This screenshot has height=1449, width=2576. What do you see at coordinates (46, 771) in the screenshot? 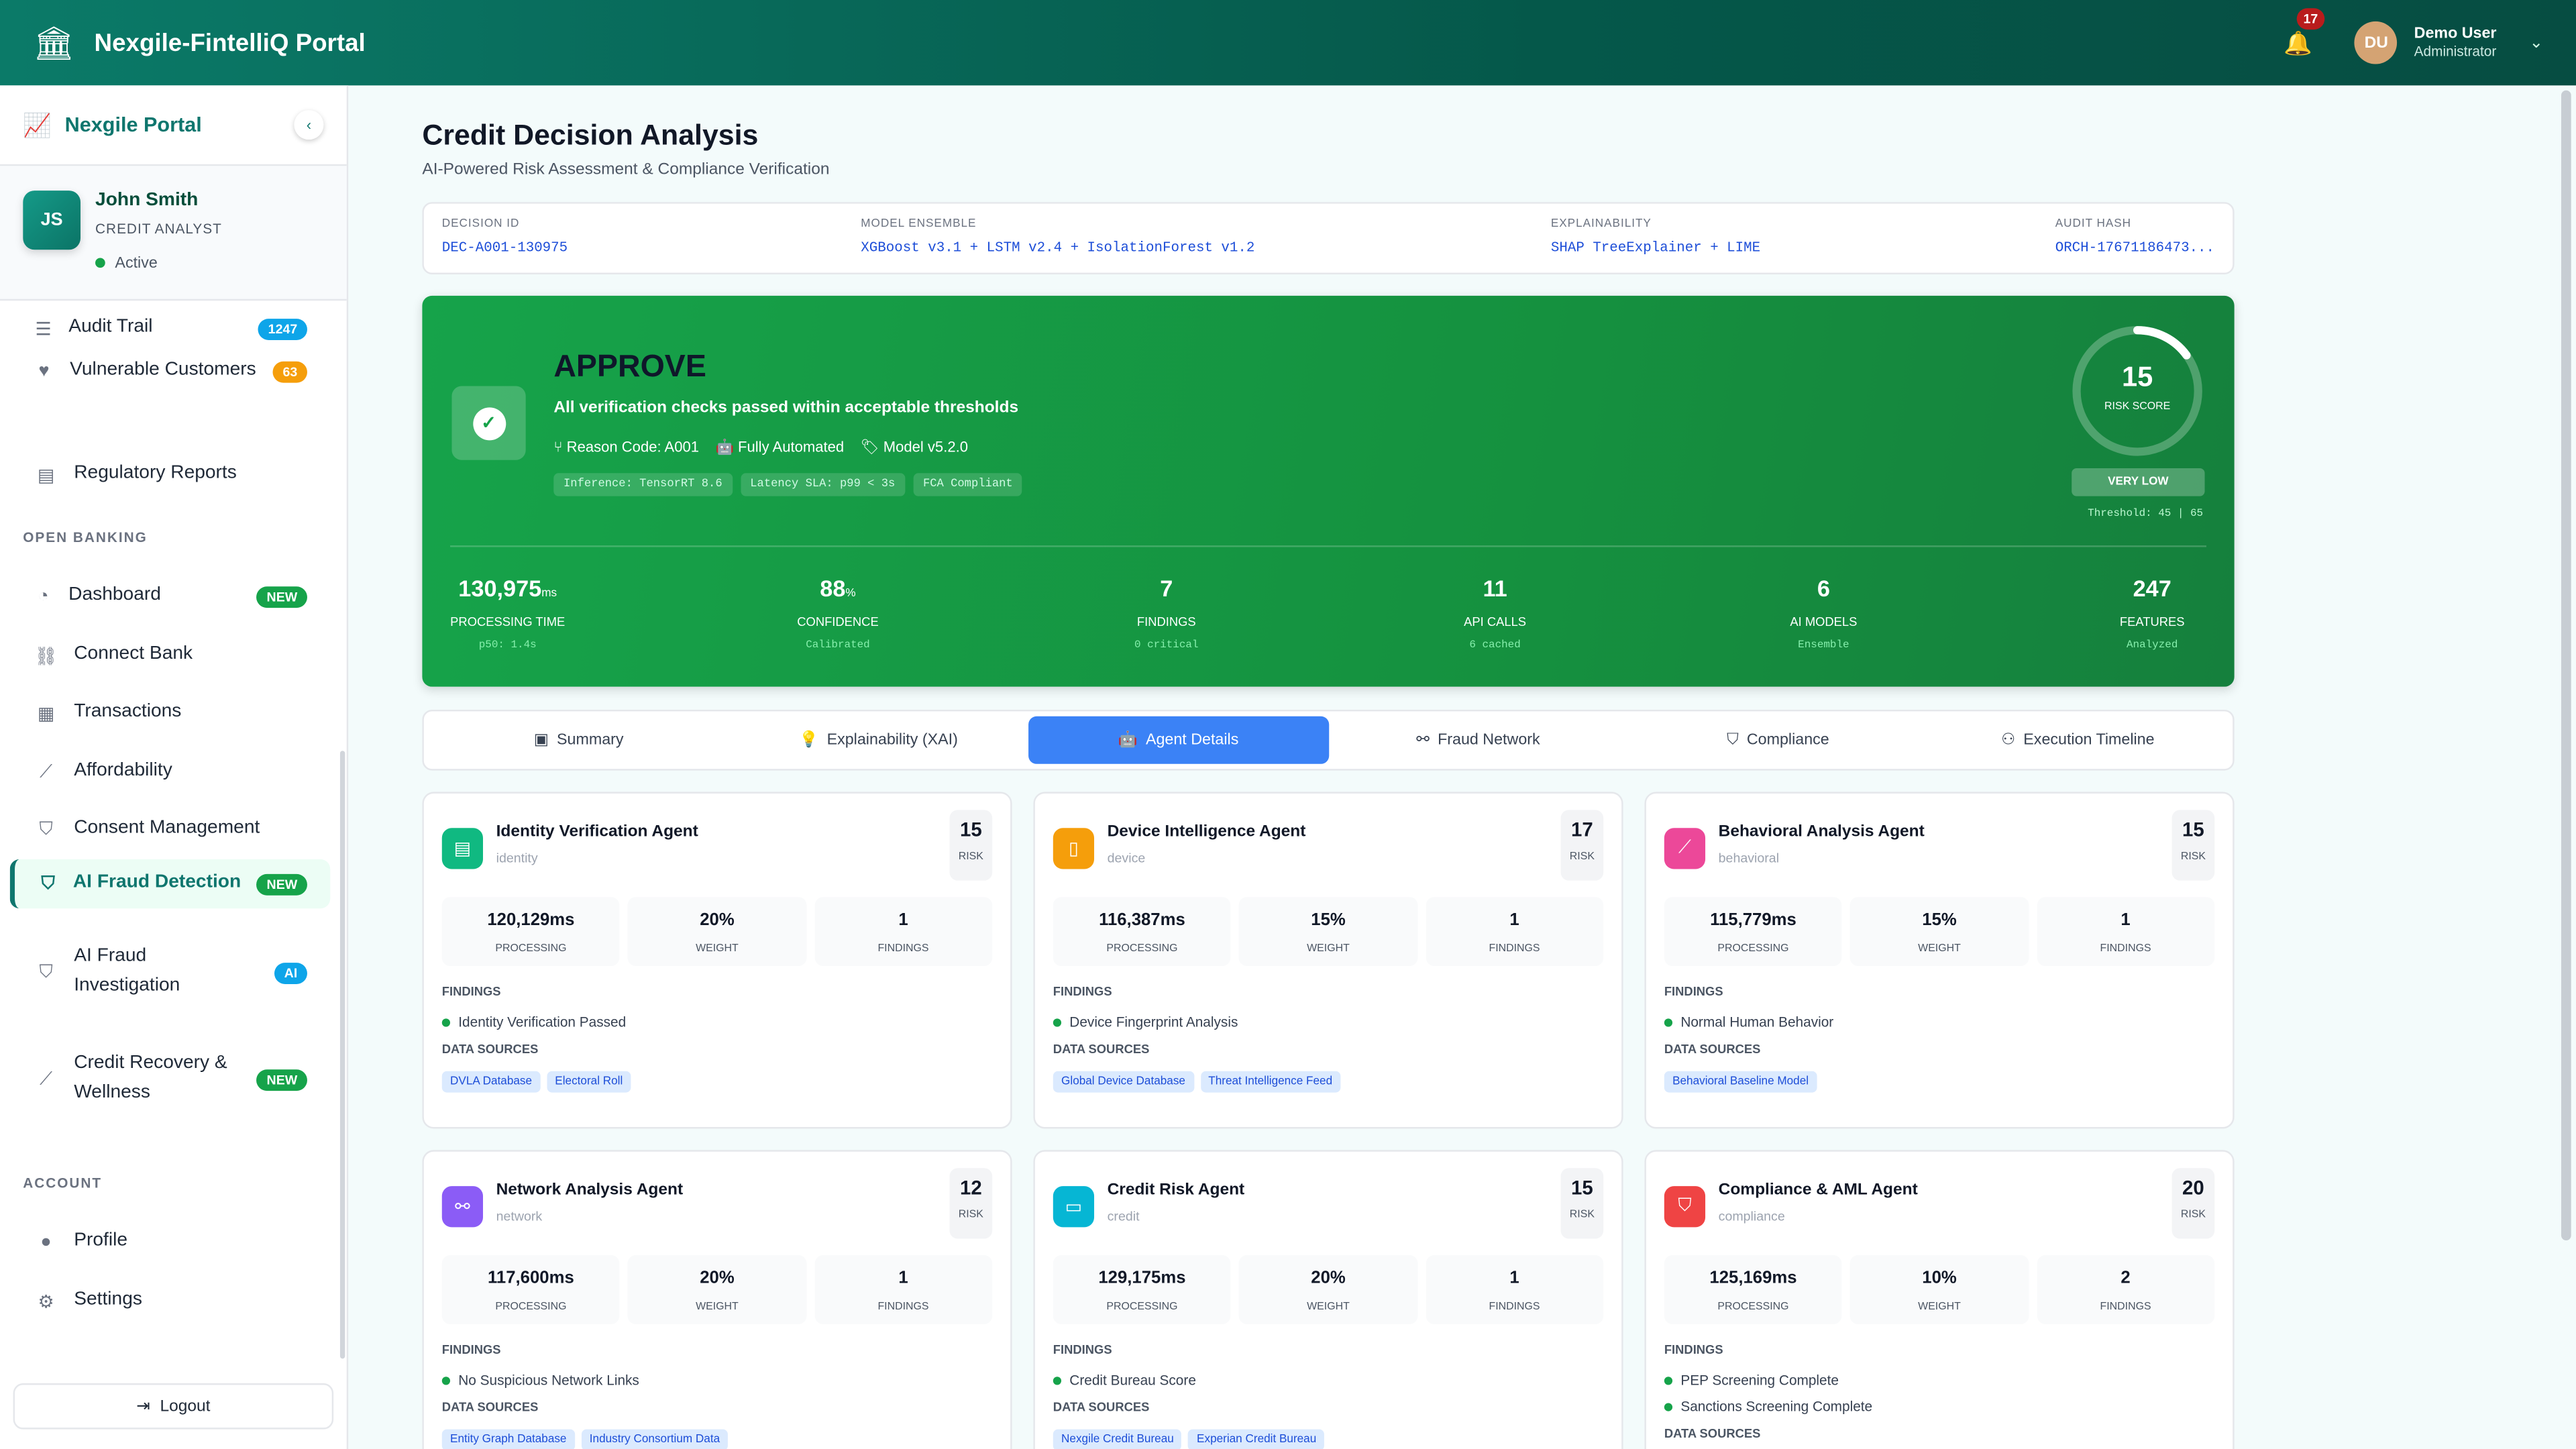
I see `chart-line-icon: ⟋` at bounding box center [46, 771].